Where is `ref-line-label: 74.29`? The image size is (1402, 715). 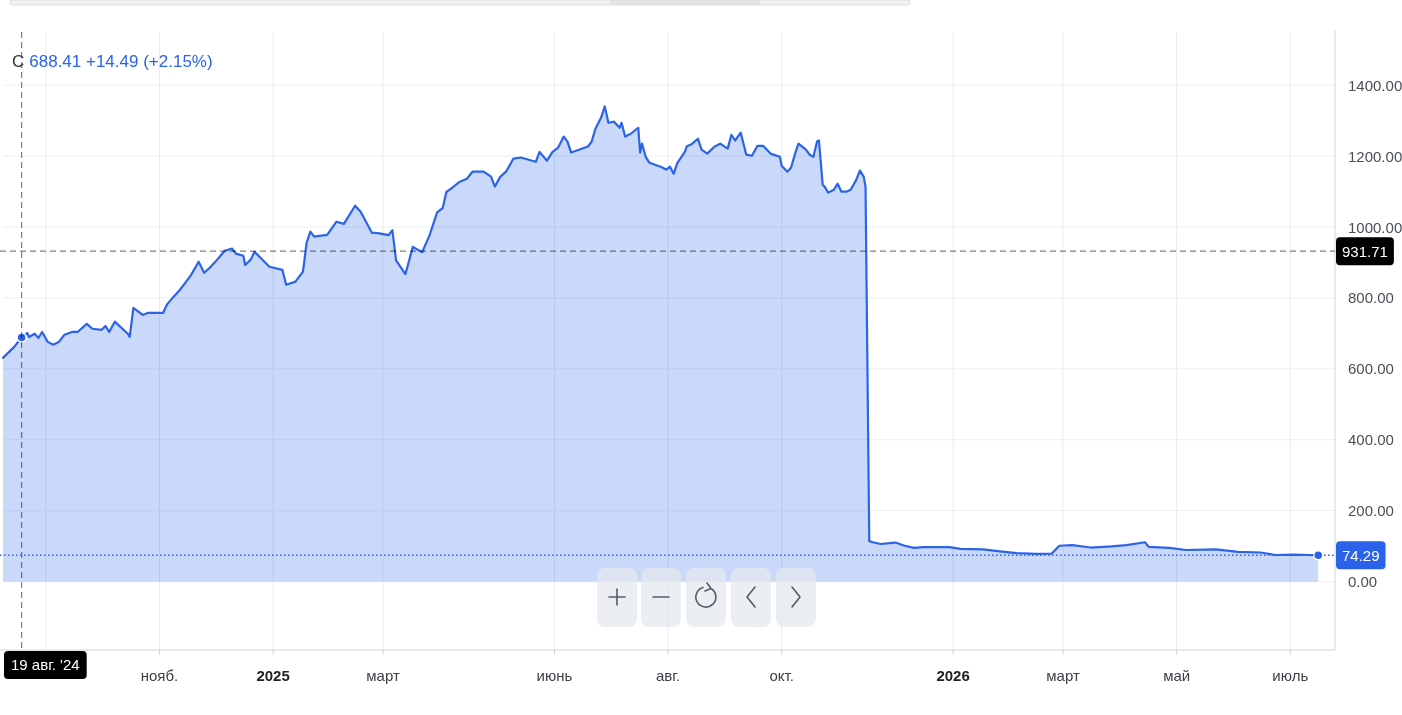 ref-line-label: 74.29 is located at coordinates (1360, 555).